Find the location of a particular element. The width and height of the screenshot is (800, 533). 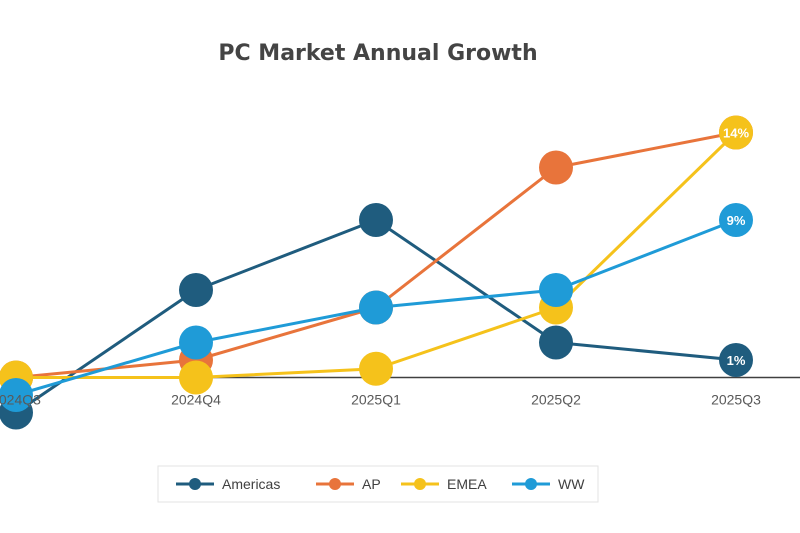

x-tick-label: 2025Q1 is located at coordinates (376, 400).